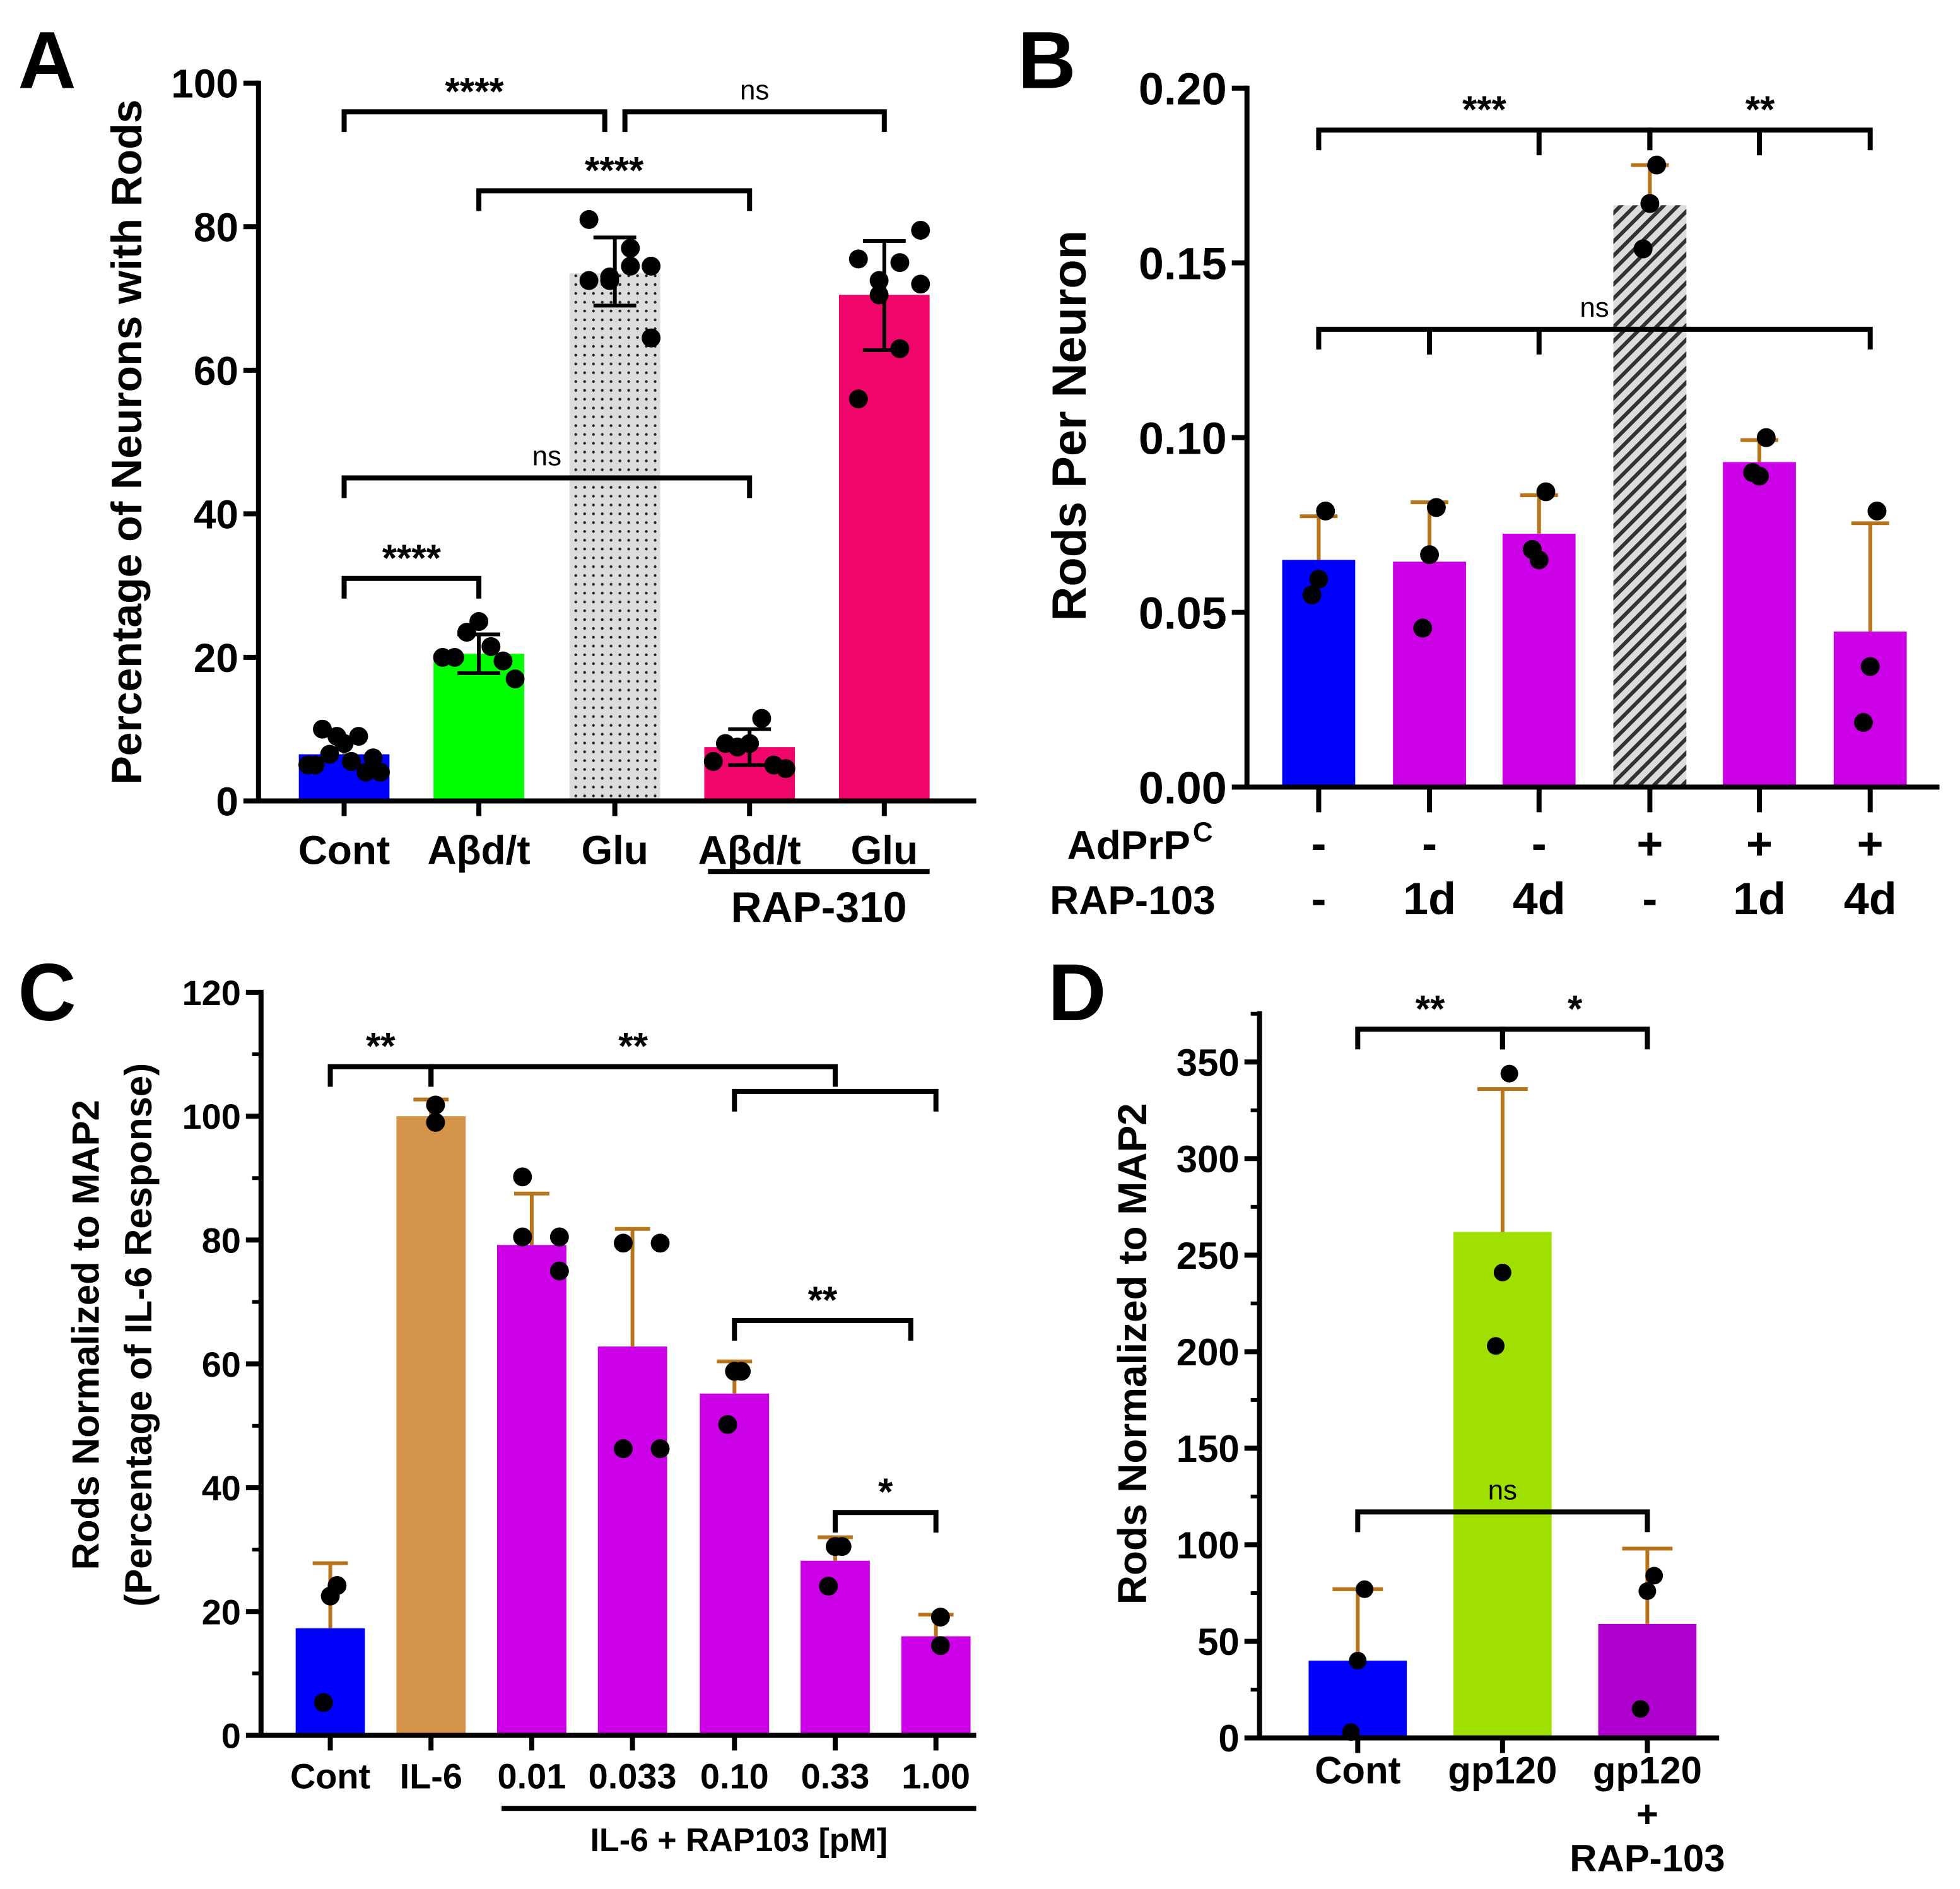 This screenshot has height=1889, width=1960. What do you see at coordinates (212, 993) in the screenshot?
I see `y-tick-label: 120` at bounding box center [212, 993].